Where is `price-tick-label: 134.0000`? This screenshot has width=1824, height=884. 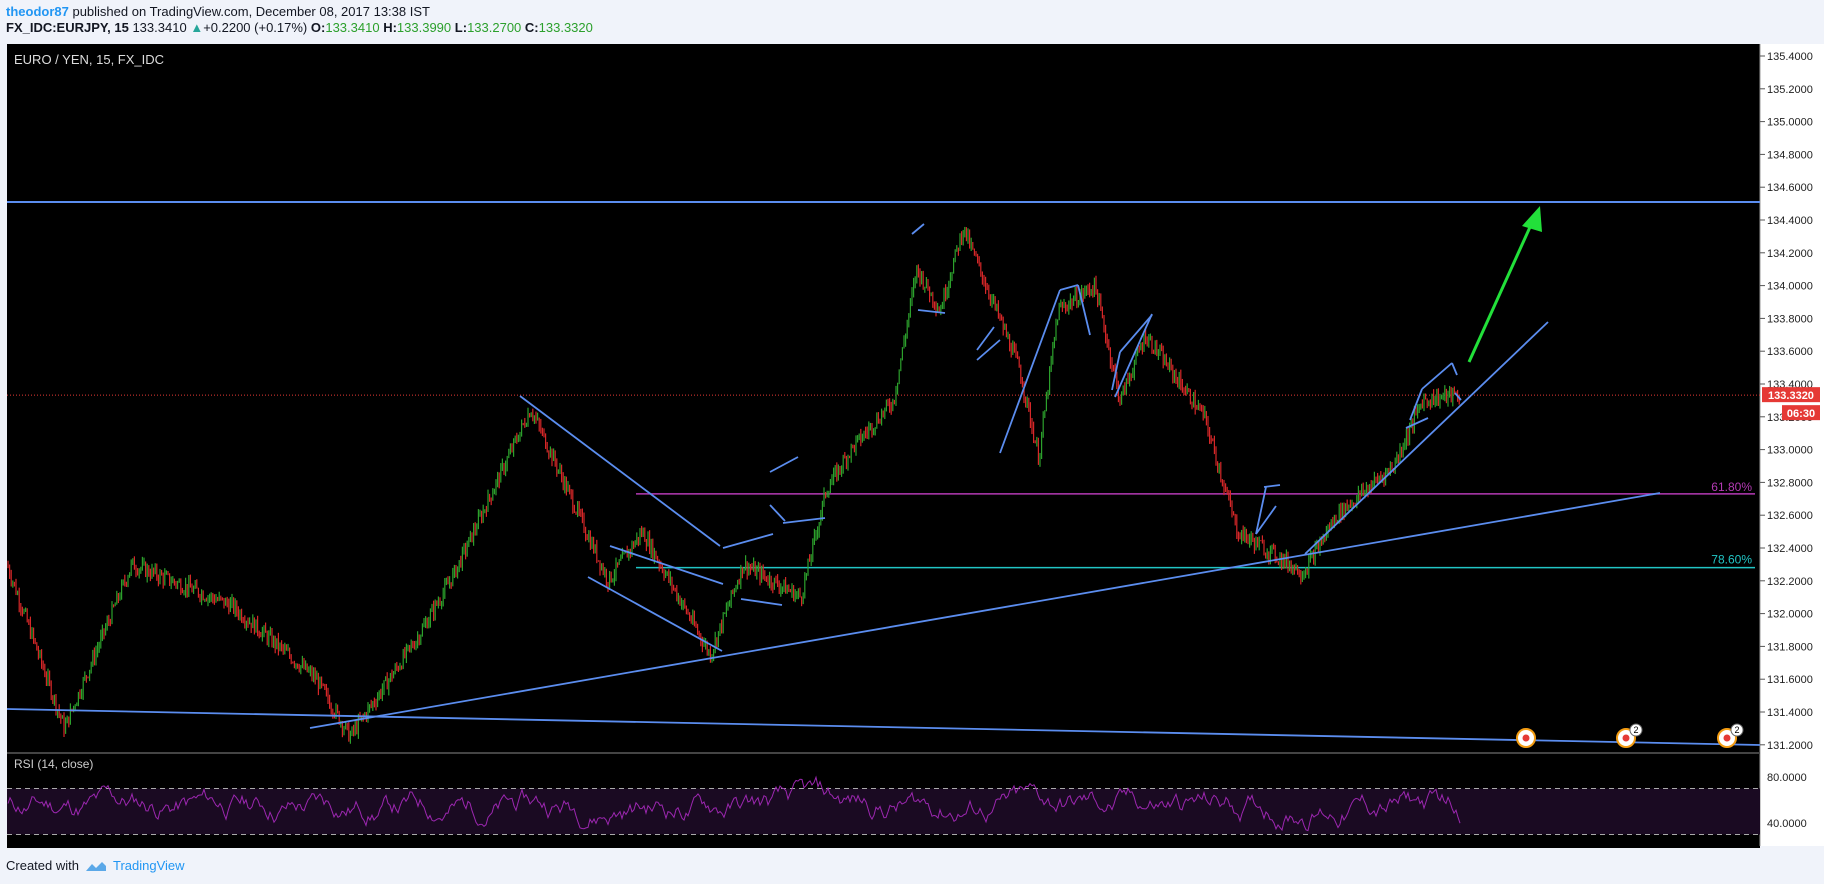 price-tick-label: 134.0000 is located at coordinates (1790, 287).